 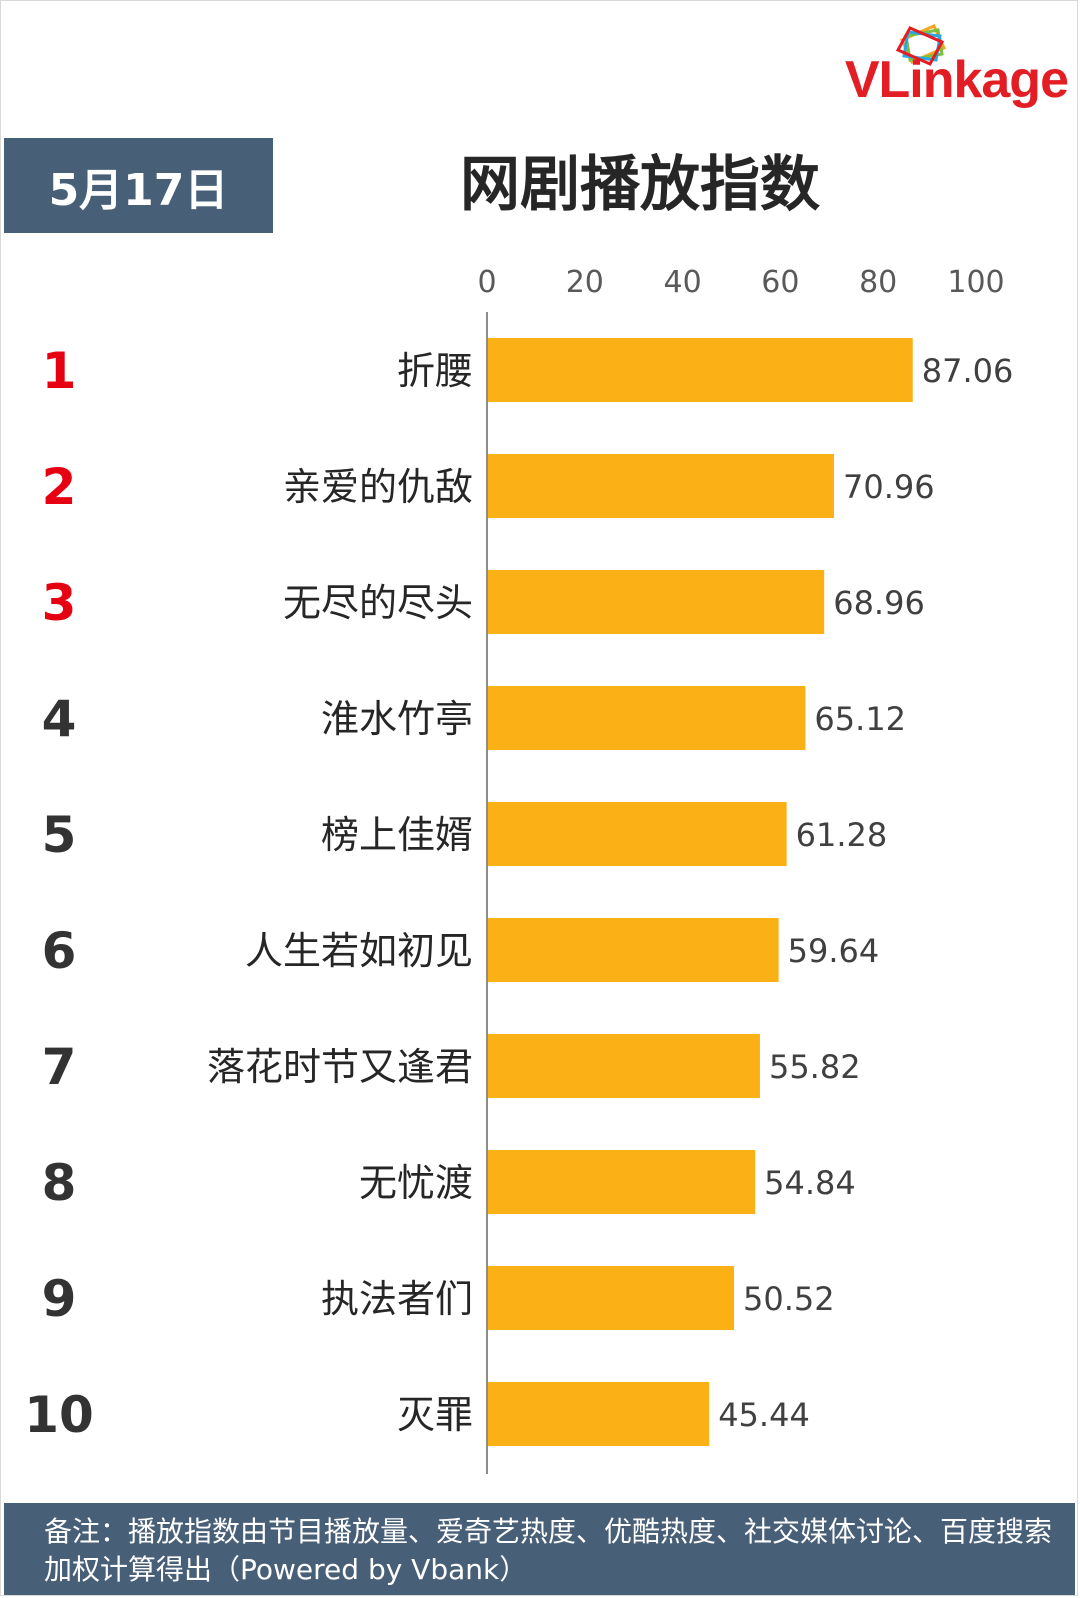 I want to click on x-tick-label: 40, so click(x=683, y=282).